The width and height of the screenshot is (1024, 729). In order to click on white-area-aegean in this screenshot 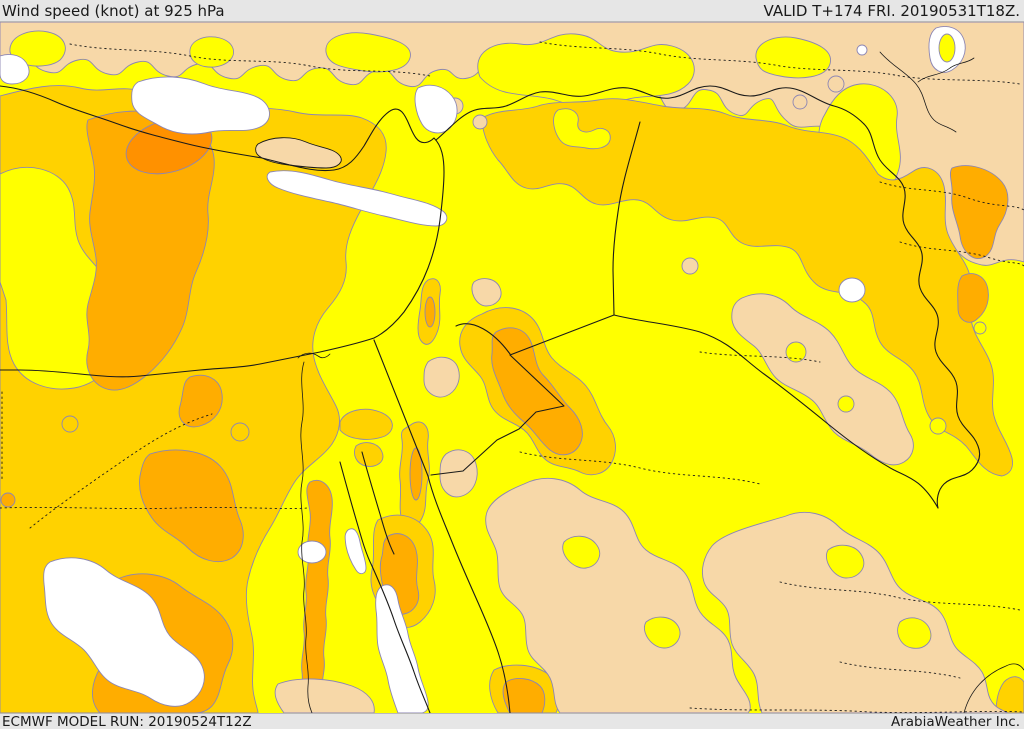, I will do `click(15, 69)`.